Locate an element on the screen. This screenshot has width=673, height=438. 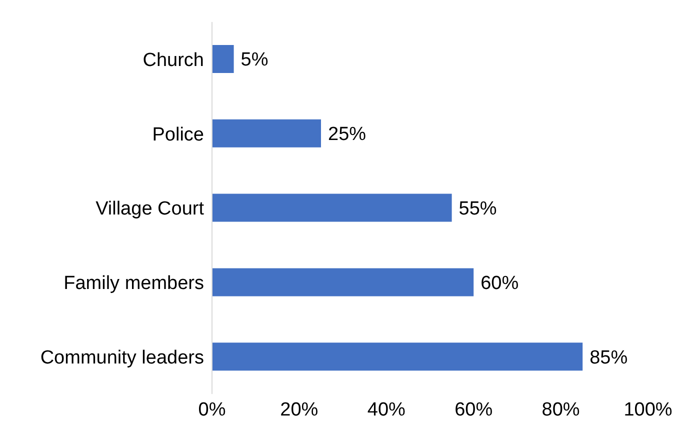
y-tick-label: Community leaders is located at coordinates (122, 358).